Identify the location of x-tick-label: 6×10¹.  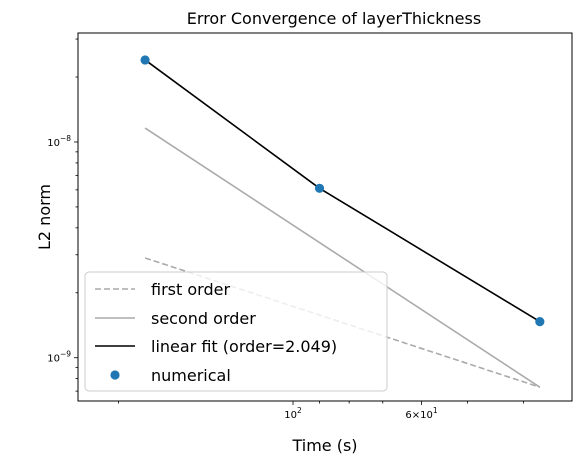
(421, 413).